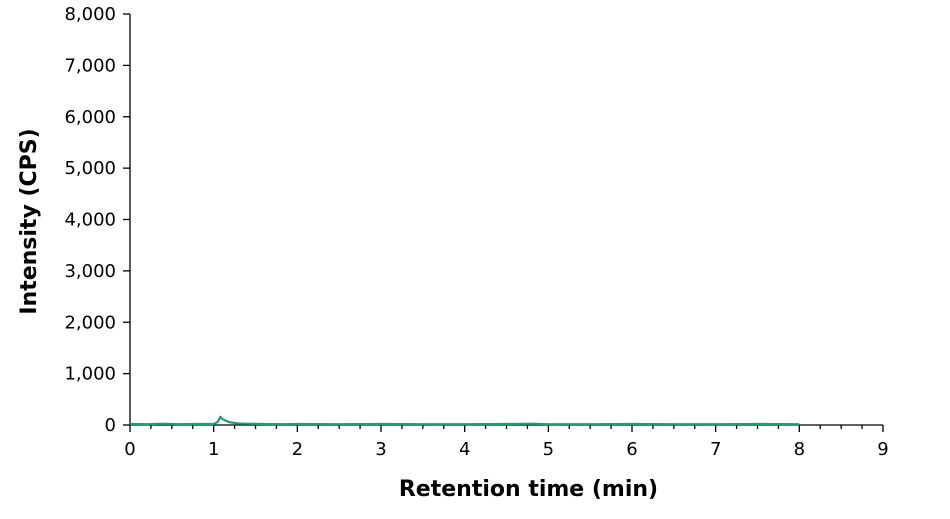 The height and width of the screenshot is (519, 950). Describe the element at coordinates (90, 117) in the screenshot. I see `y-tick-label: 6,000` at that location.